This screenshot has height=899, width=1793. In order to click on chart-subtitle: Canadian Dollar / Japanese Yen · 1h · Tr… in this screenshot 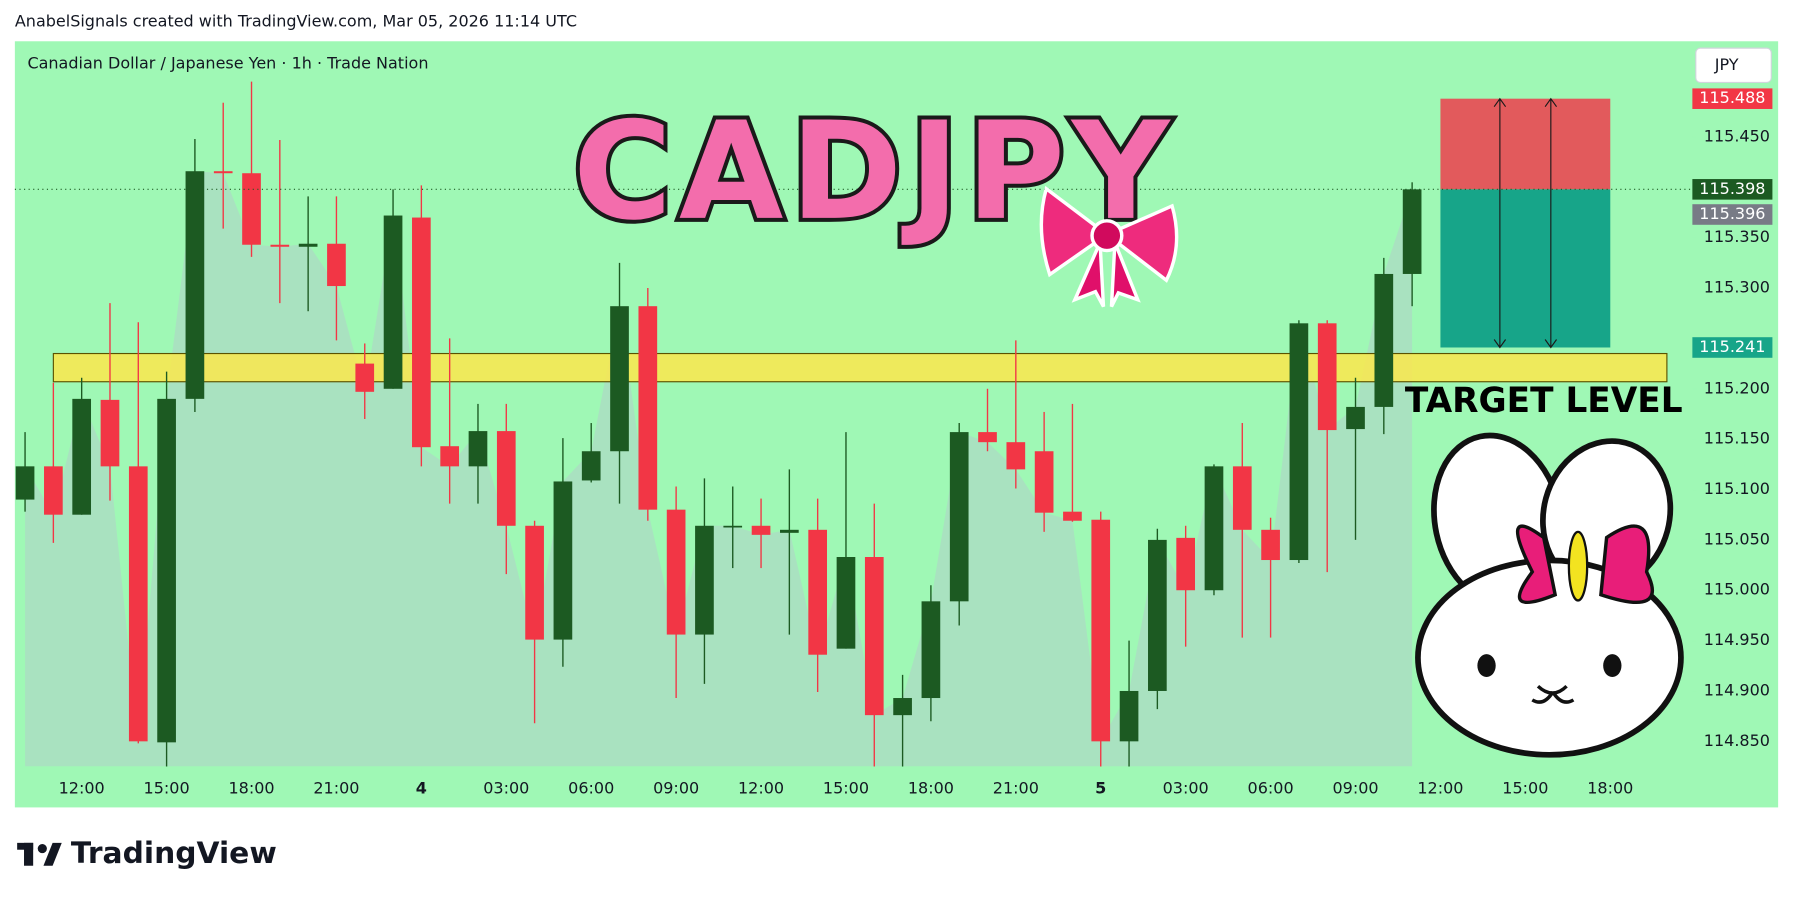, I will do `click(227, 63)`.